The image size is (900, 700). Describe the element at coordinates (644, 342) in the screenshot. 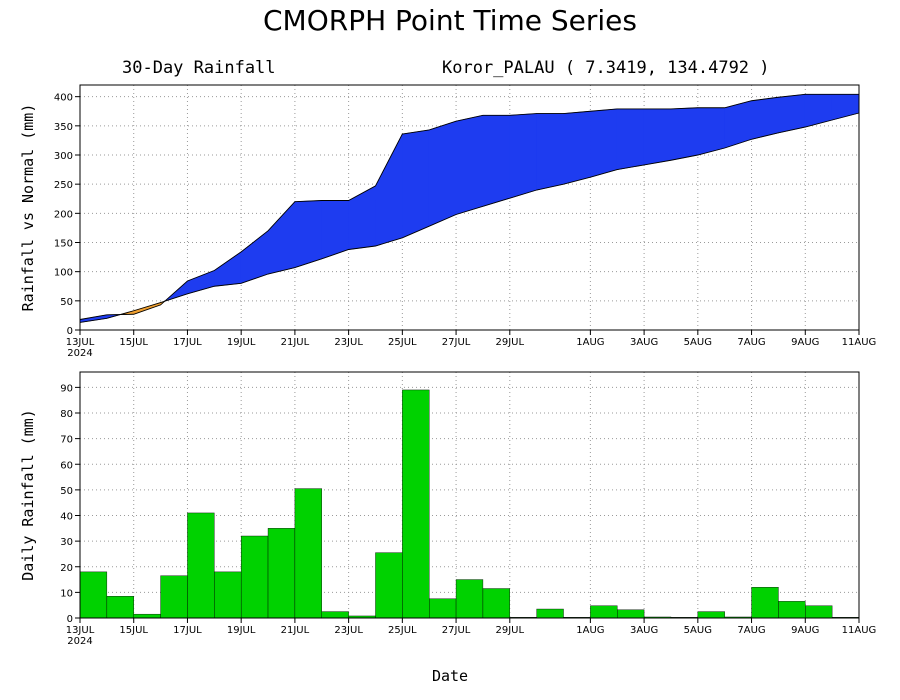

I see `x-tick-label: 3AUG` at that location.